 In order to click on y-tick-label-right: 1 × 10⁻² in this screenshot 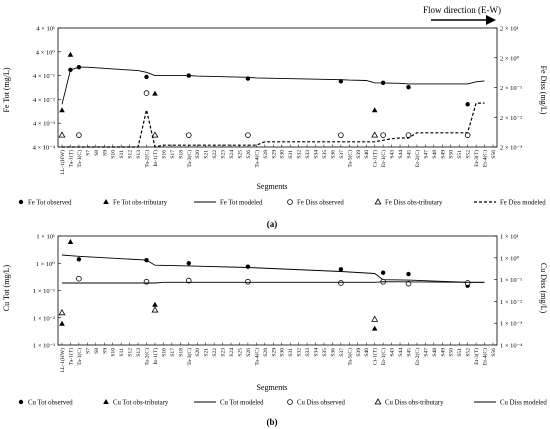, I will do `click(511, 302)`.